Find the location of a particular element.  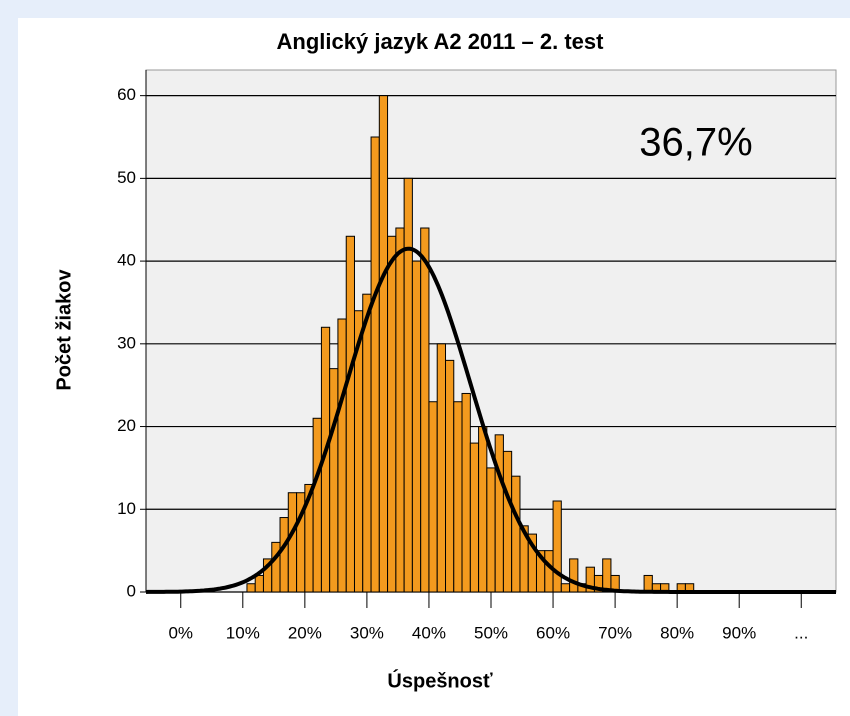

annotation: 36,7% is located at coordinates (695, 143).